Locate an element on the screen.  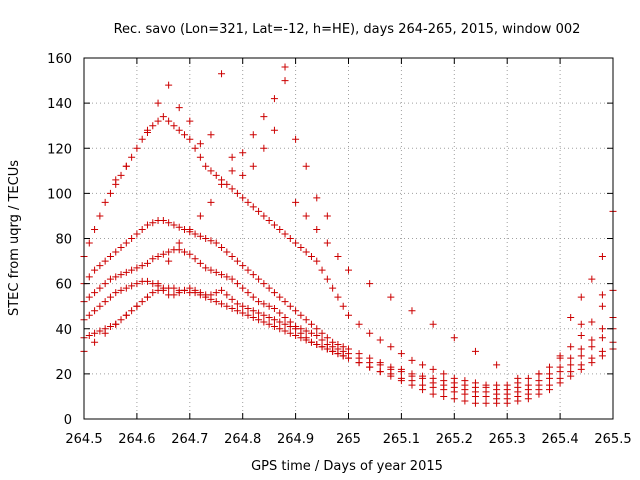
x-tick-label: 264.7 is located at coordinates (189, 439).